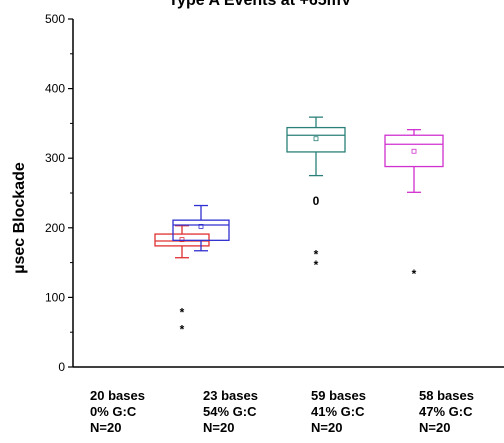 The width and height of the screenshot is (504, 443). What do you see at coordinates (446, 395) in the screenshot?
I see `x-category-label: 58 bases` at bounding box center [446, 395].